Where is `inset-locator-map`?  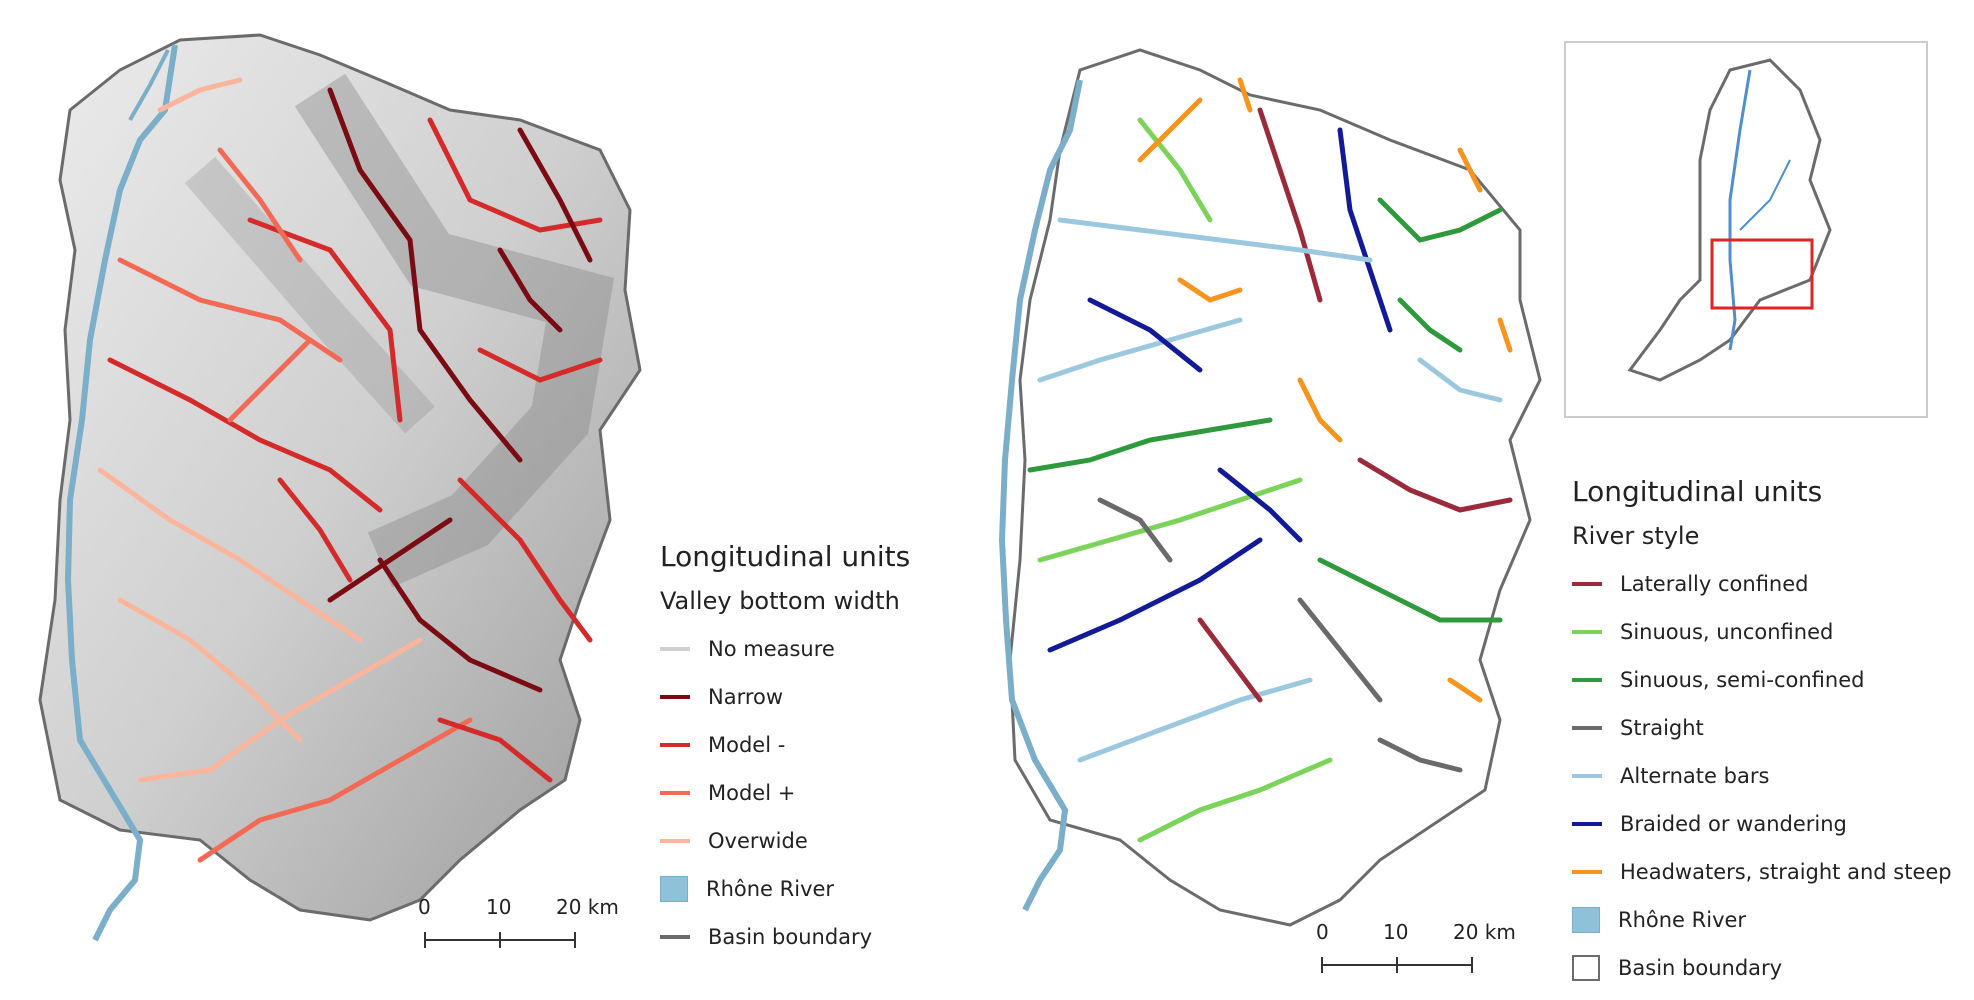
inset-locator-map is located at coordinates (1746, 229).